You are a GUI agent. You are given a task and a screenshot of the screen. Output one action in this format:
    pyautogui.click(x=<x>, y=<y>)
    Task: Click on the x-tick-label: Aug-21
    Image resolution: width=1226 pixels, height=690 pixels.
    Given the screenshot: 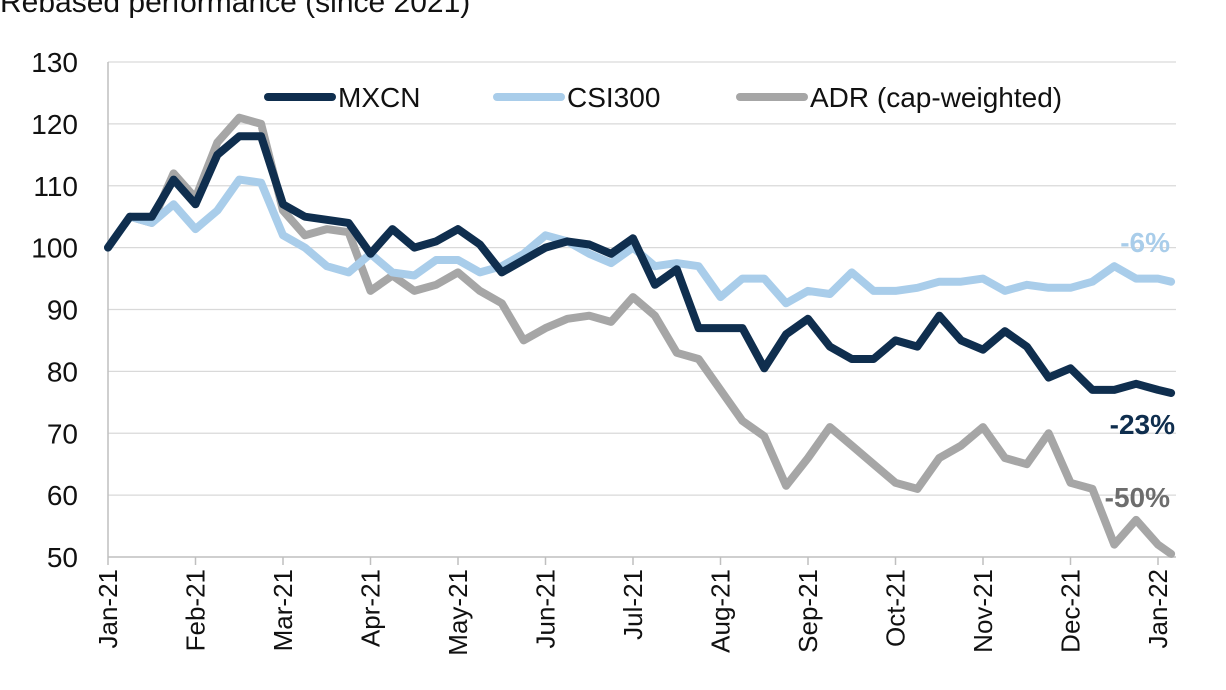 What is the action you would take?
    pyautogui.click(x=721, y=611)
    